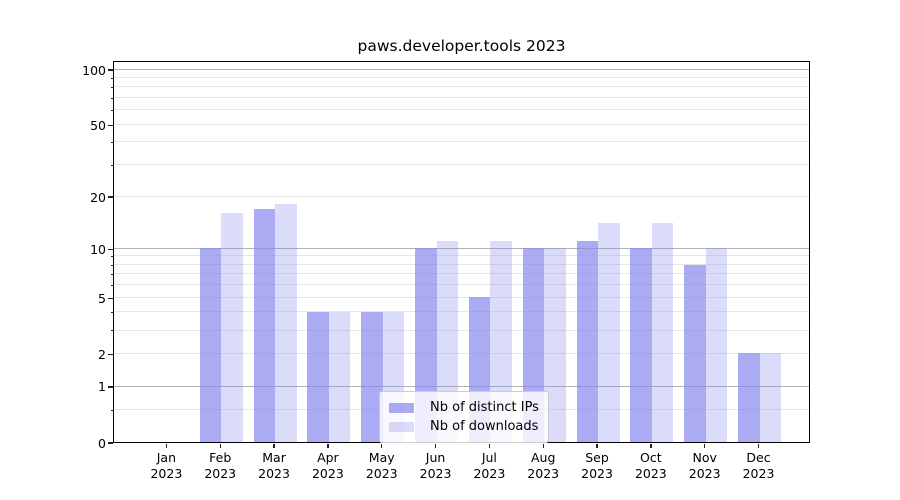 This screenshot has width=900, height=500. Describe the element at coordinates (264, 325) in the screenshot. I see `bar-distinct-ips-mar` at that location.